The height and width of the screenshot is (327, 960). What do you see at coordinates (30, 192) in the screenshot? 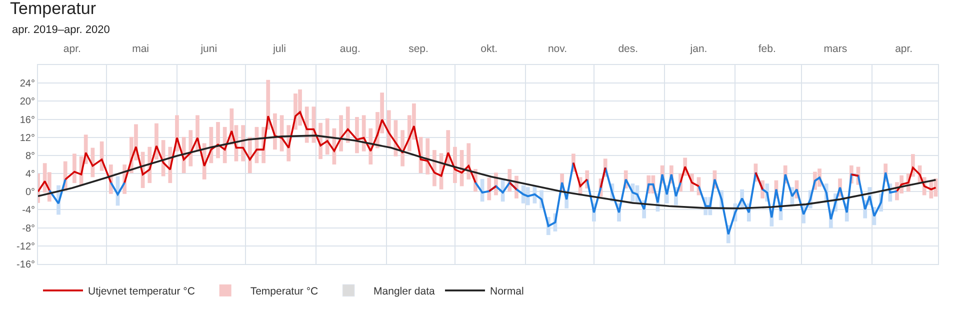
I see `y-tick-label: 0°` at bounding box center [30, 192].